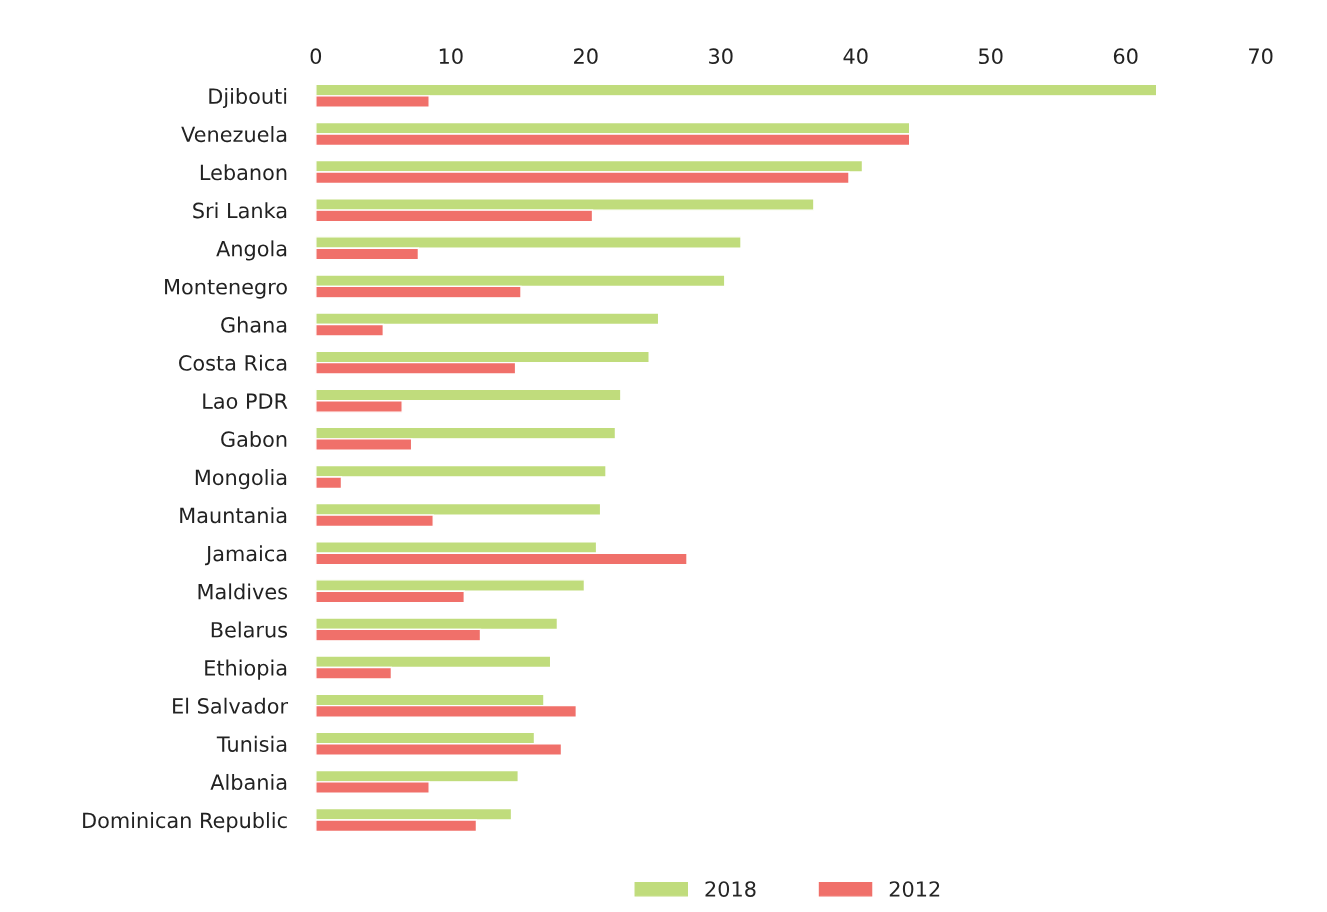 The width and height of the screenshot is (1327, 912). I want to click on x-tick-label: 40, so click(855, 56).